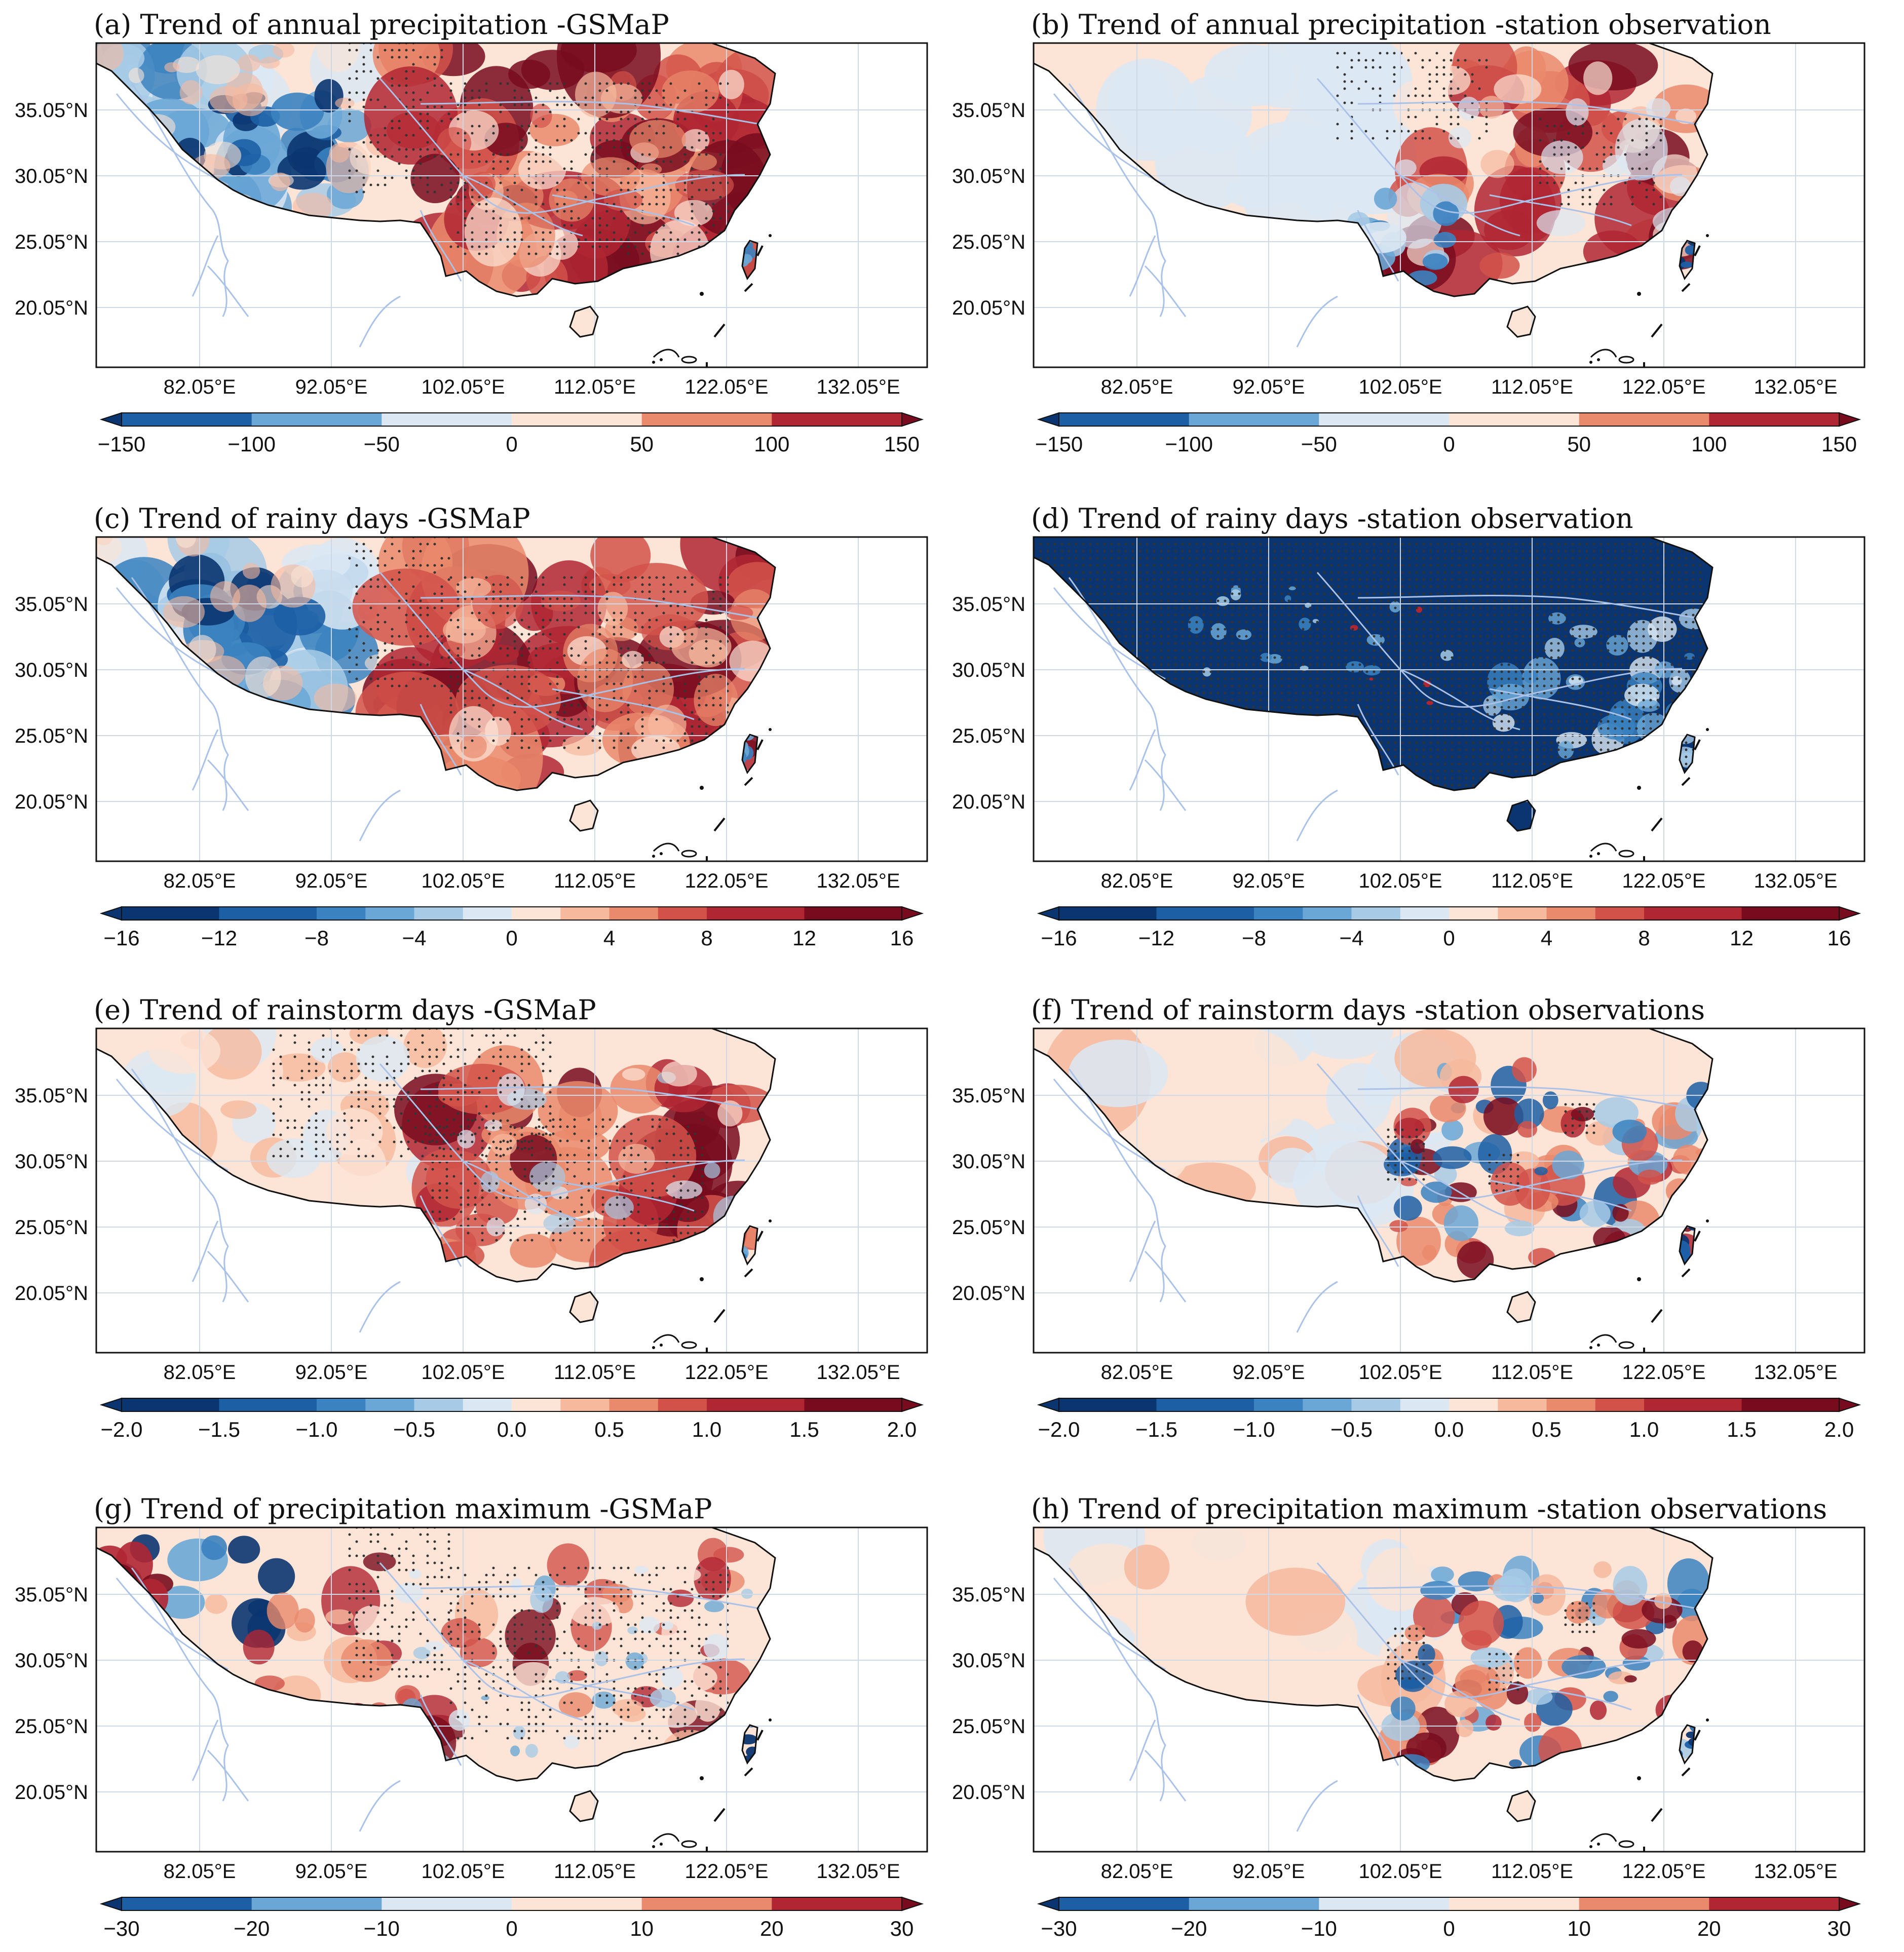 The image size is (1904, 1952). I want to click on significance-stippling, so click(538, 643).